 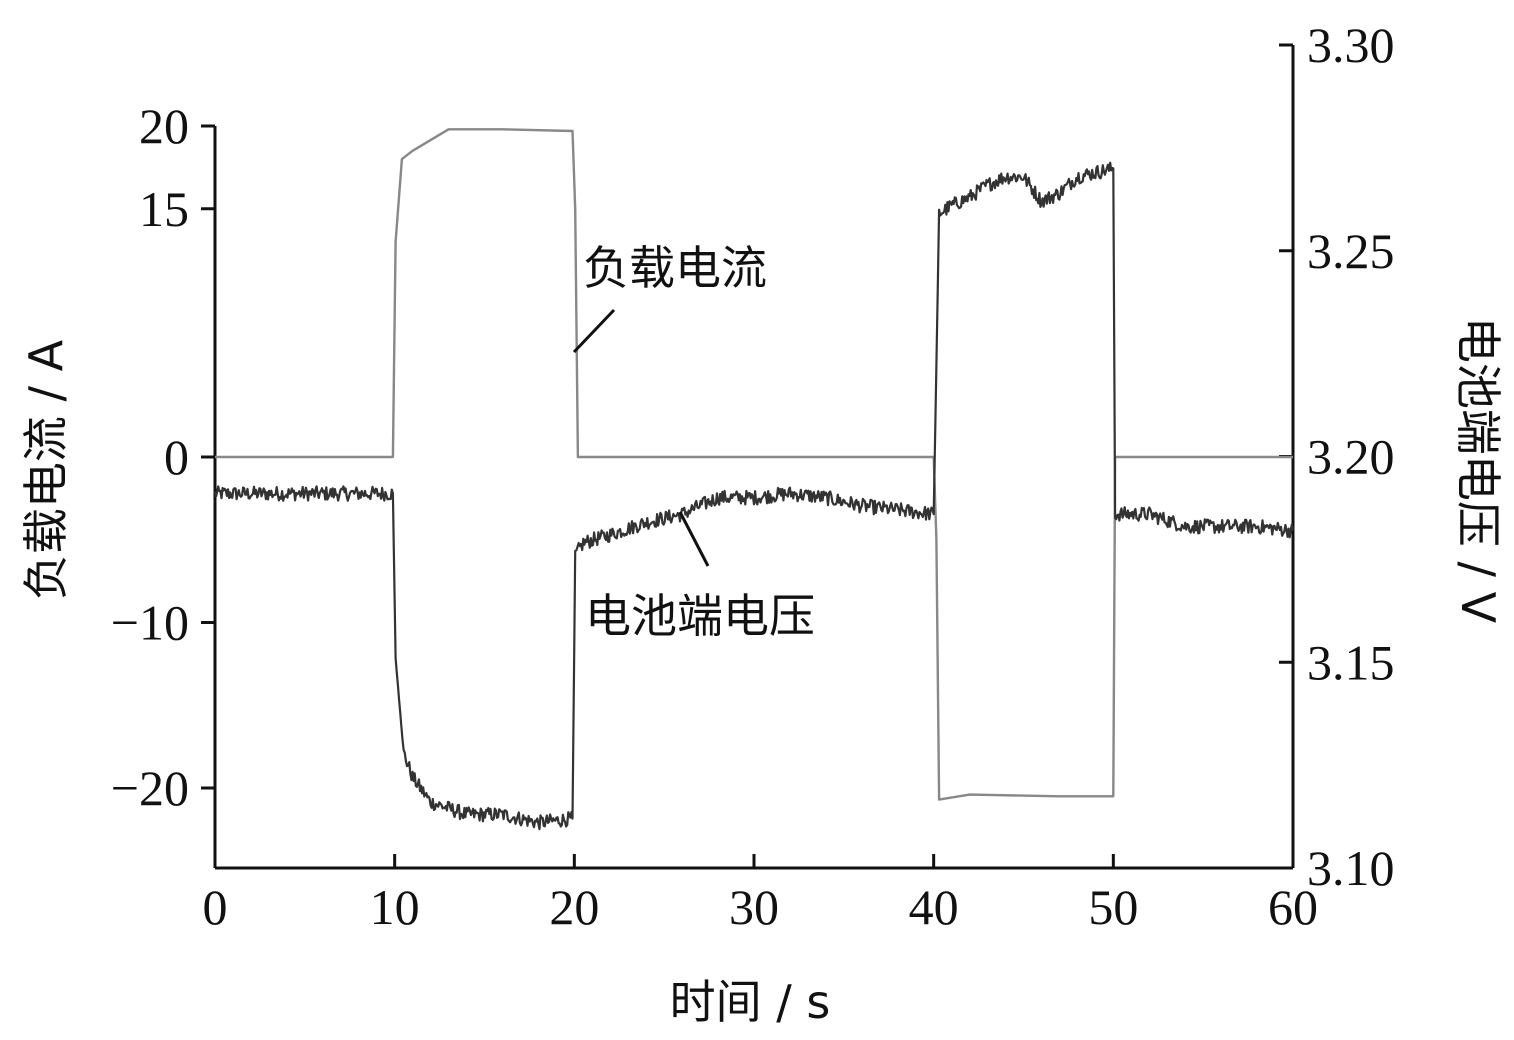 What do you see at coordinates (934, 907) in the screenshot?
I see `x-tick-label-40: 40` at bounding box center [934, 907].